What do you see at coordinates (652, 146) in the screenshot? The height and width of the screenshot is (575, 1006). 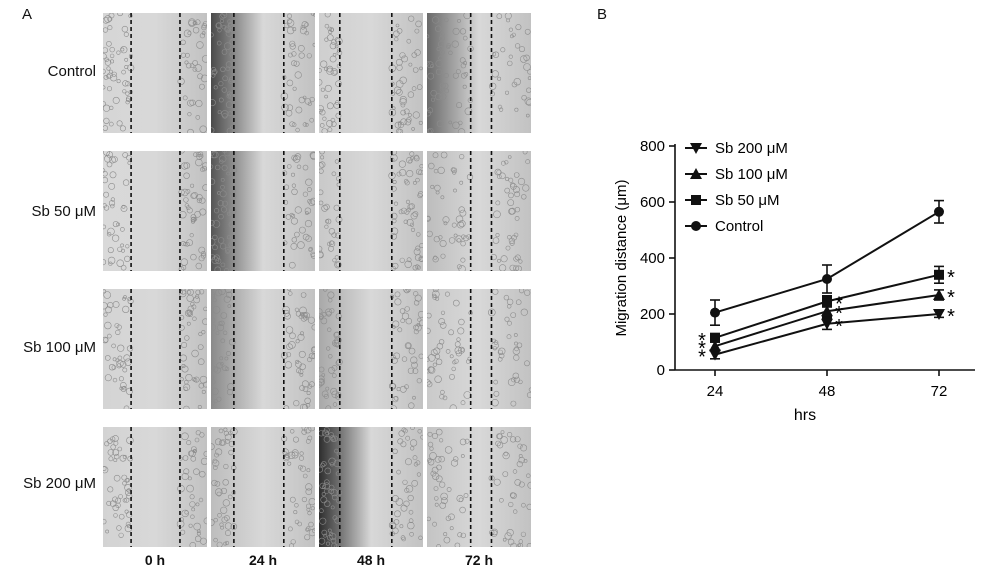 I see `y-tick-label: 800` at bounding box center [652, 146].